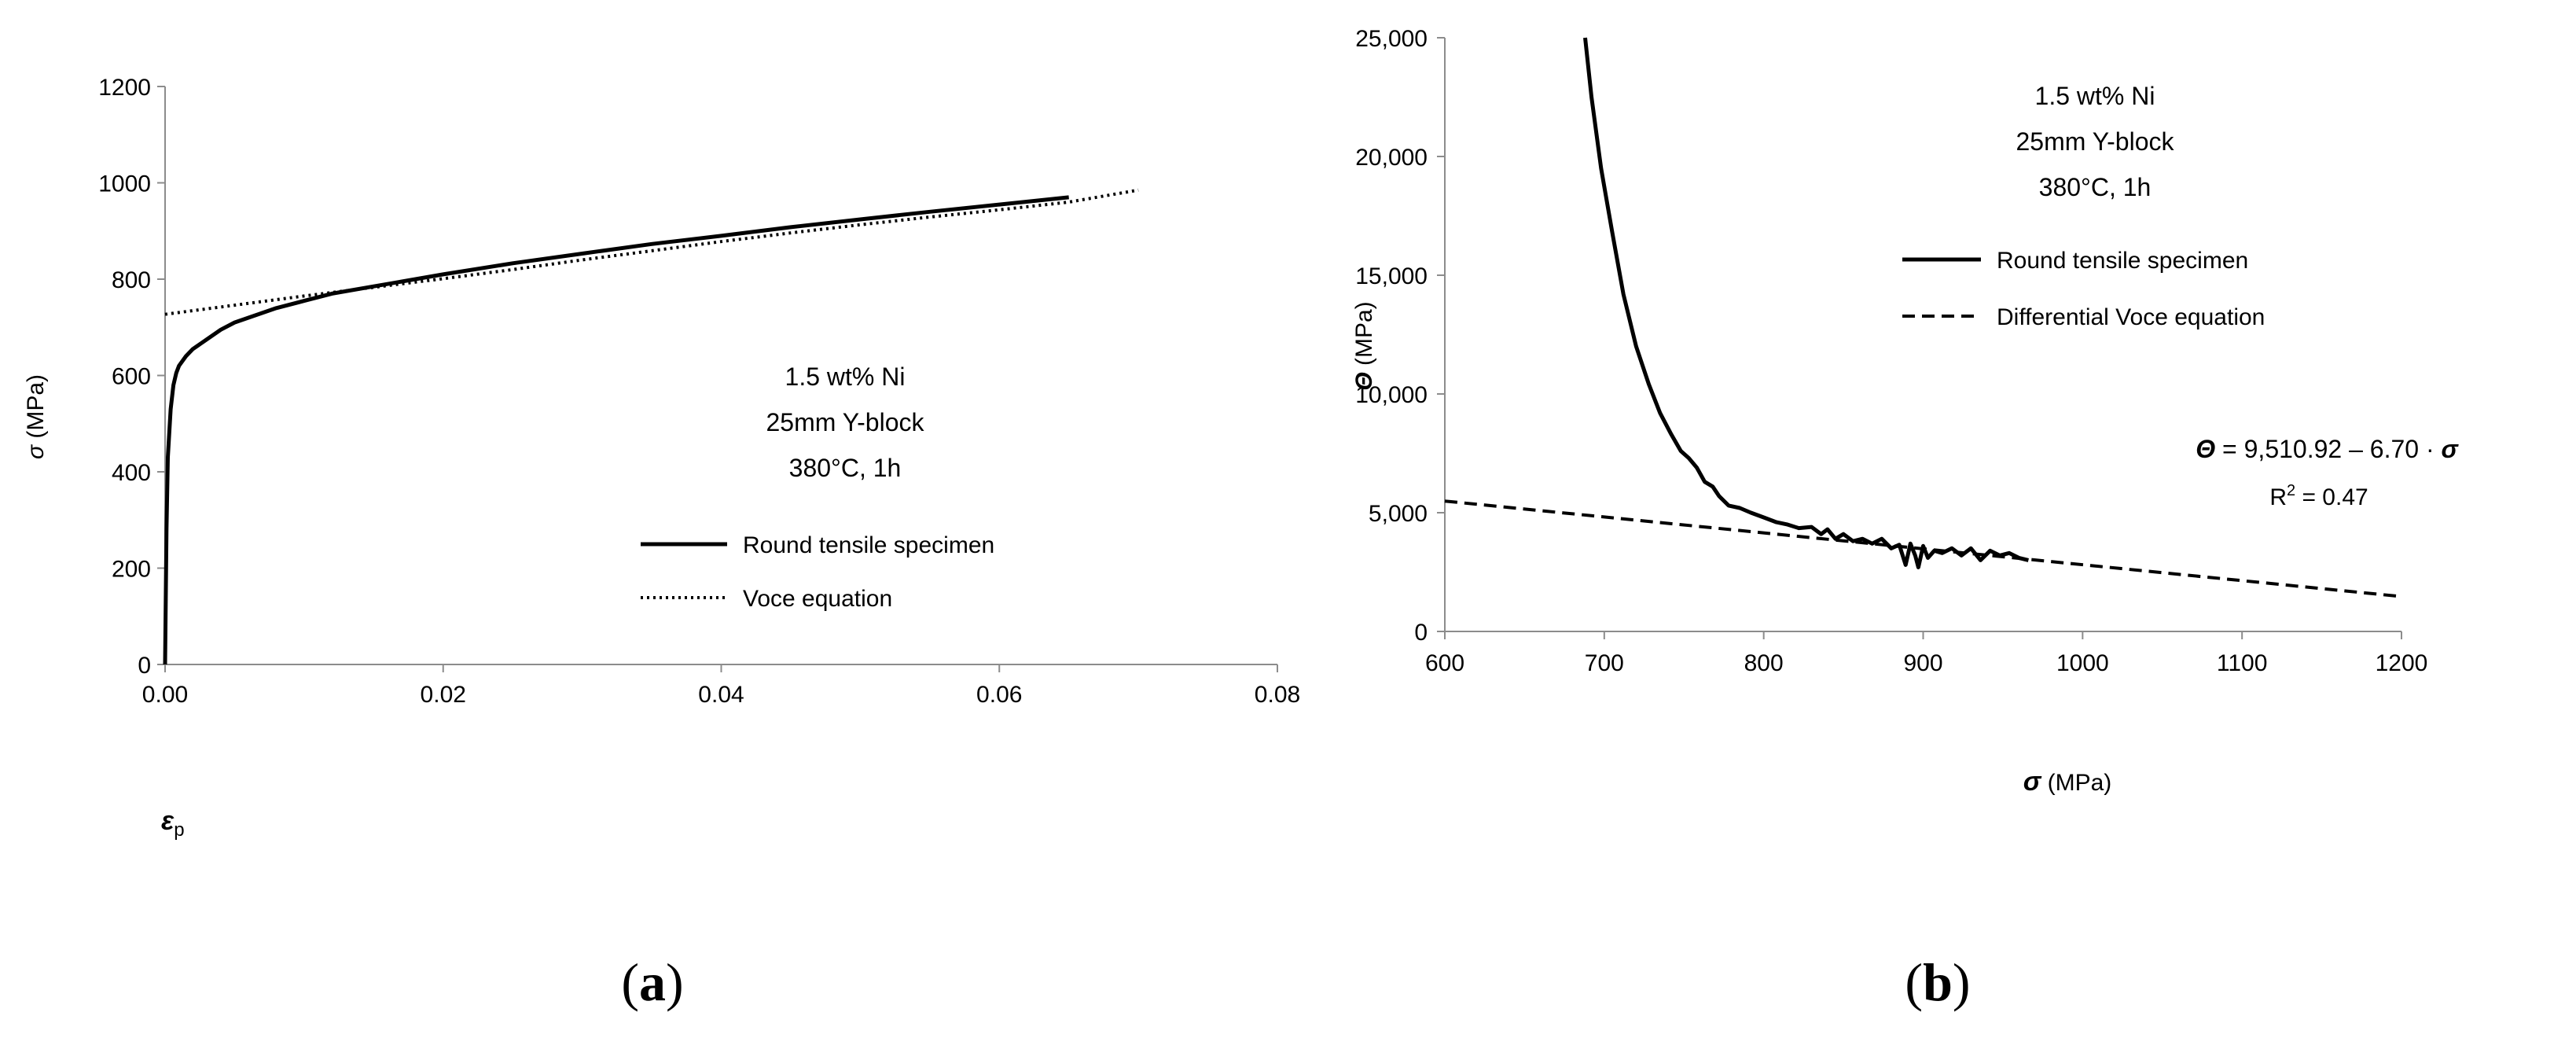 The image size is (2576, 1038). Describe the element at coordinates (1391, 158) in the screenshot. I see `panel-b-y-tick-label: 20,000` at that location.